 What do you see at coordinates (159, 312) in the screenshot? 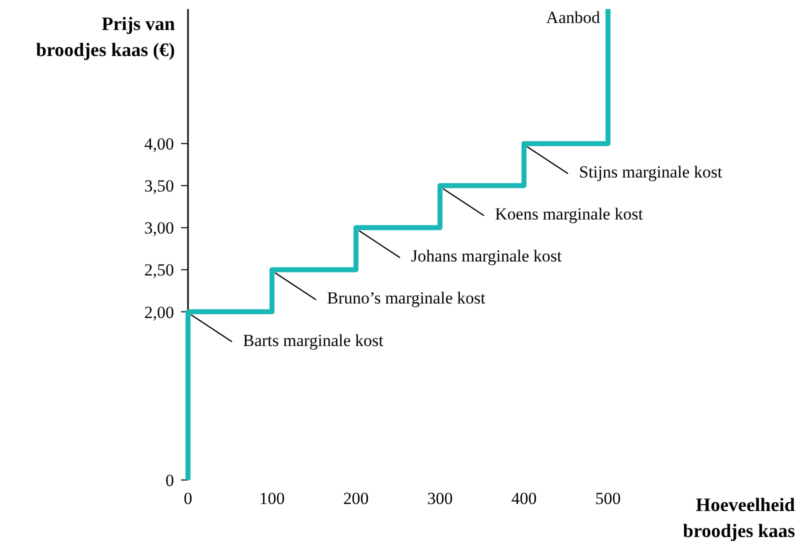
I see `y-tick-label: 2,00` at bounding box center [159, 312].